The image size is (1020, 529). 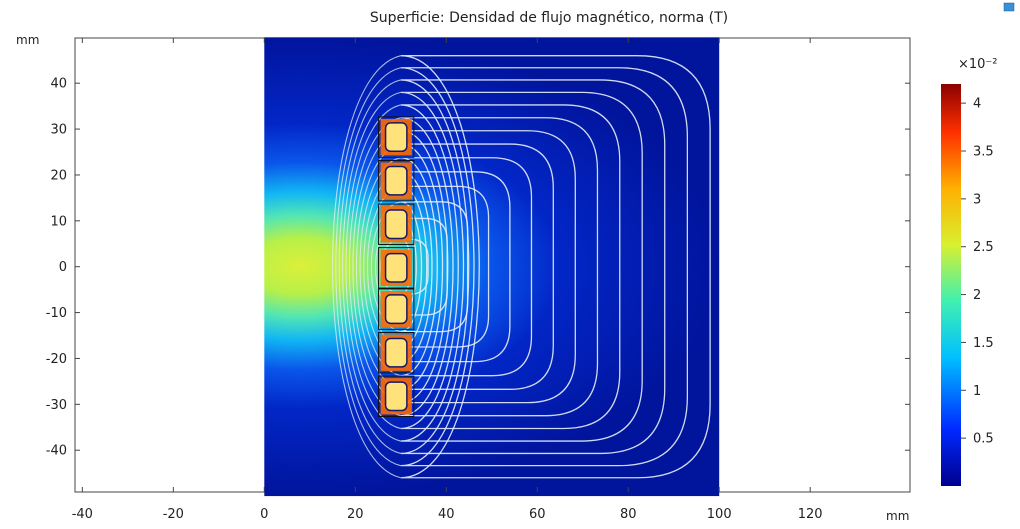 I want to click on colorbar-gradient, so click(x=951, y=285).